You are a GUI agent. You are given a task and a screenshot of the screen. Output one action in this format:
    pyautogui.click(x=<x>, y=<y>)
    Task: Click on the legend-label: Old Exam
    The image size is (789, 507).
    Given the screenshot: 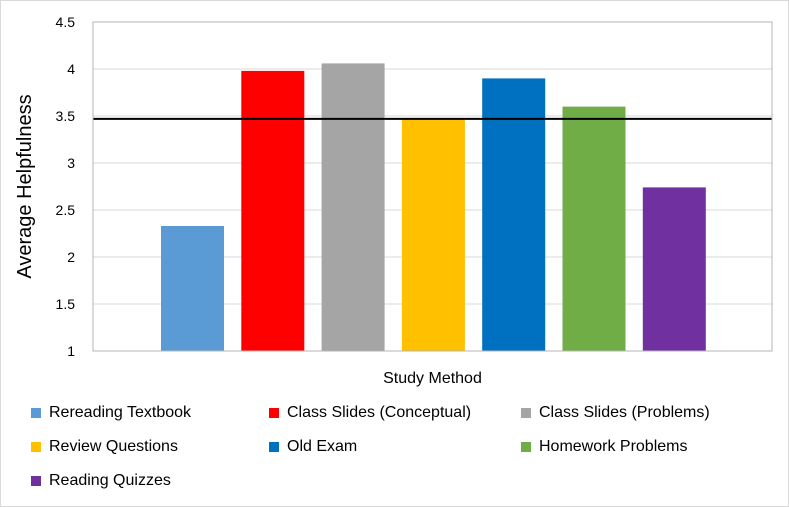 What is the action you would take?
    pyautogui.click(x=322, y=446)
    